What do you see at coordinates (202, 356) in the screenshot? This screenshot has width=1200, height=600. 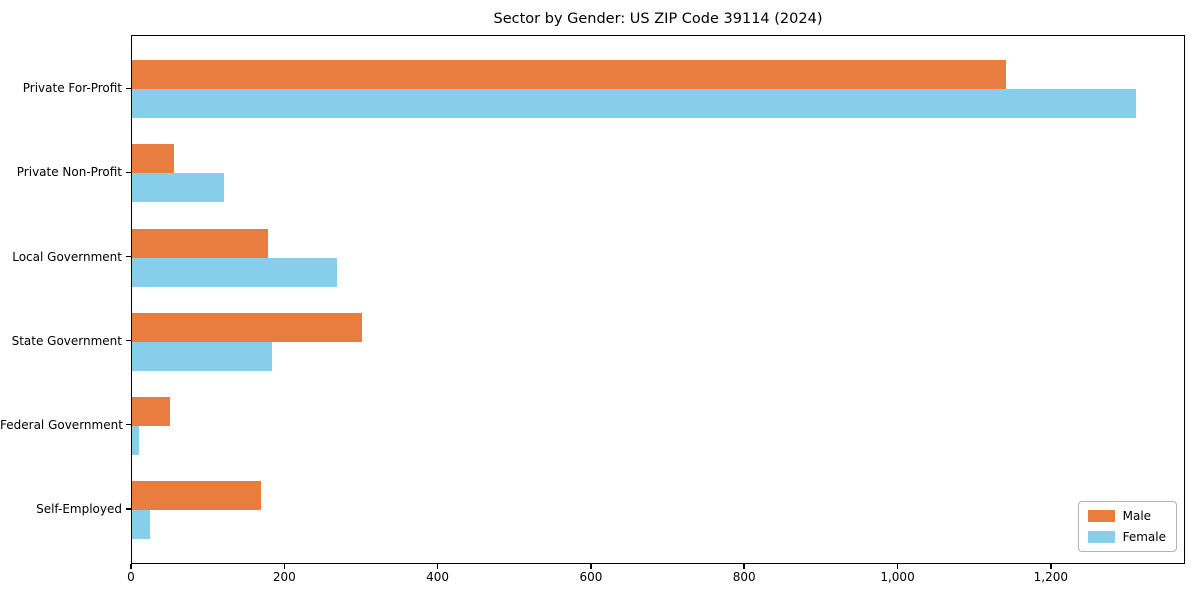 I see `bar-female-state-government` at bounding box center [202, 356].